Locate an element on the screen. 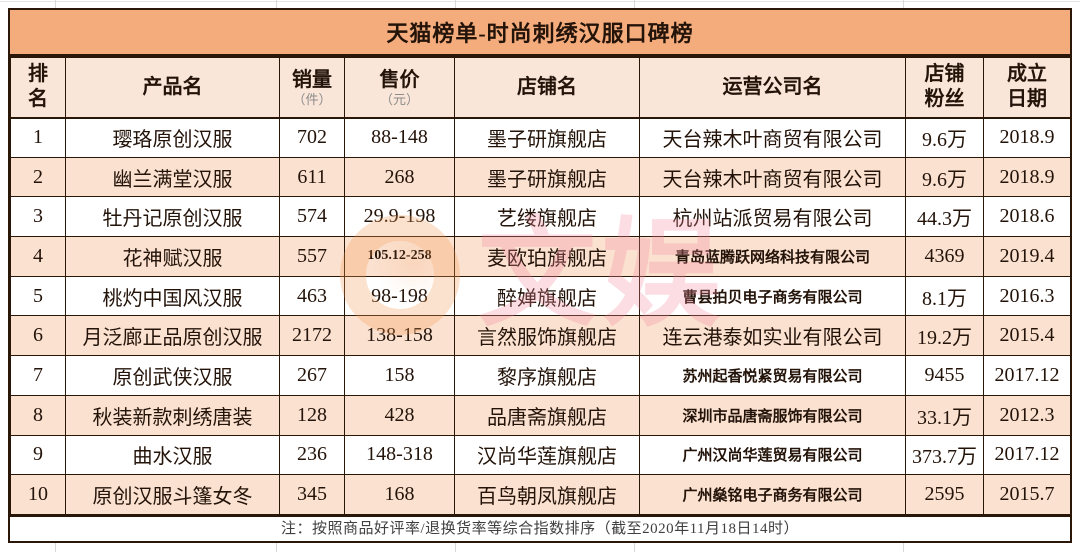 The width and height of the screenshot is (1080, 552). cell-company: 深圳市品唐斋服饰有限公司 is located at coordinates (772, 415).